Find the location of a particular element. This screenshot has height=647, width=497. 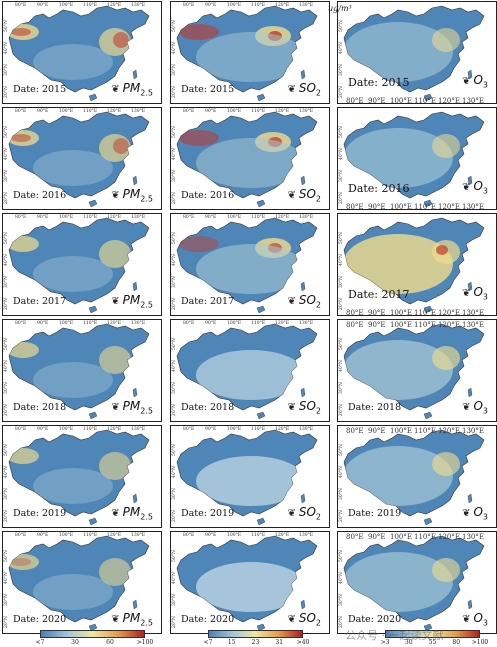

o3-east is located at coordinates (446, 146).